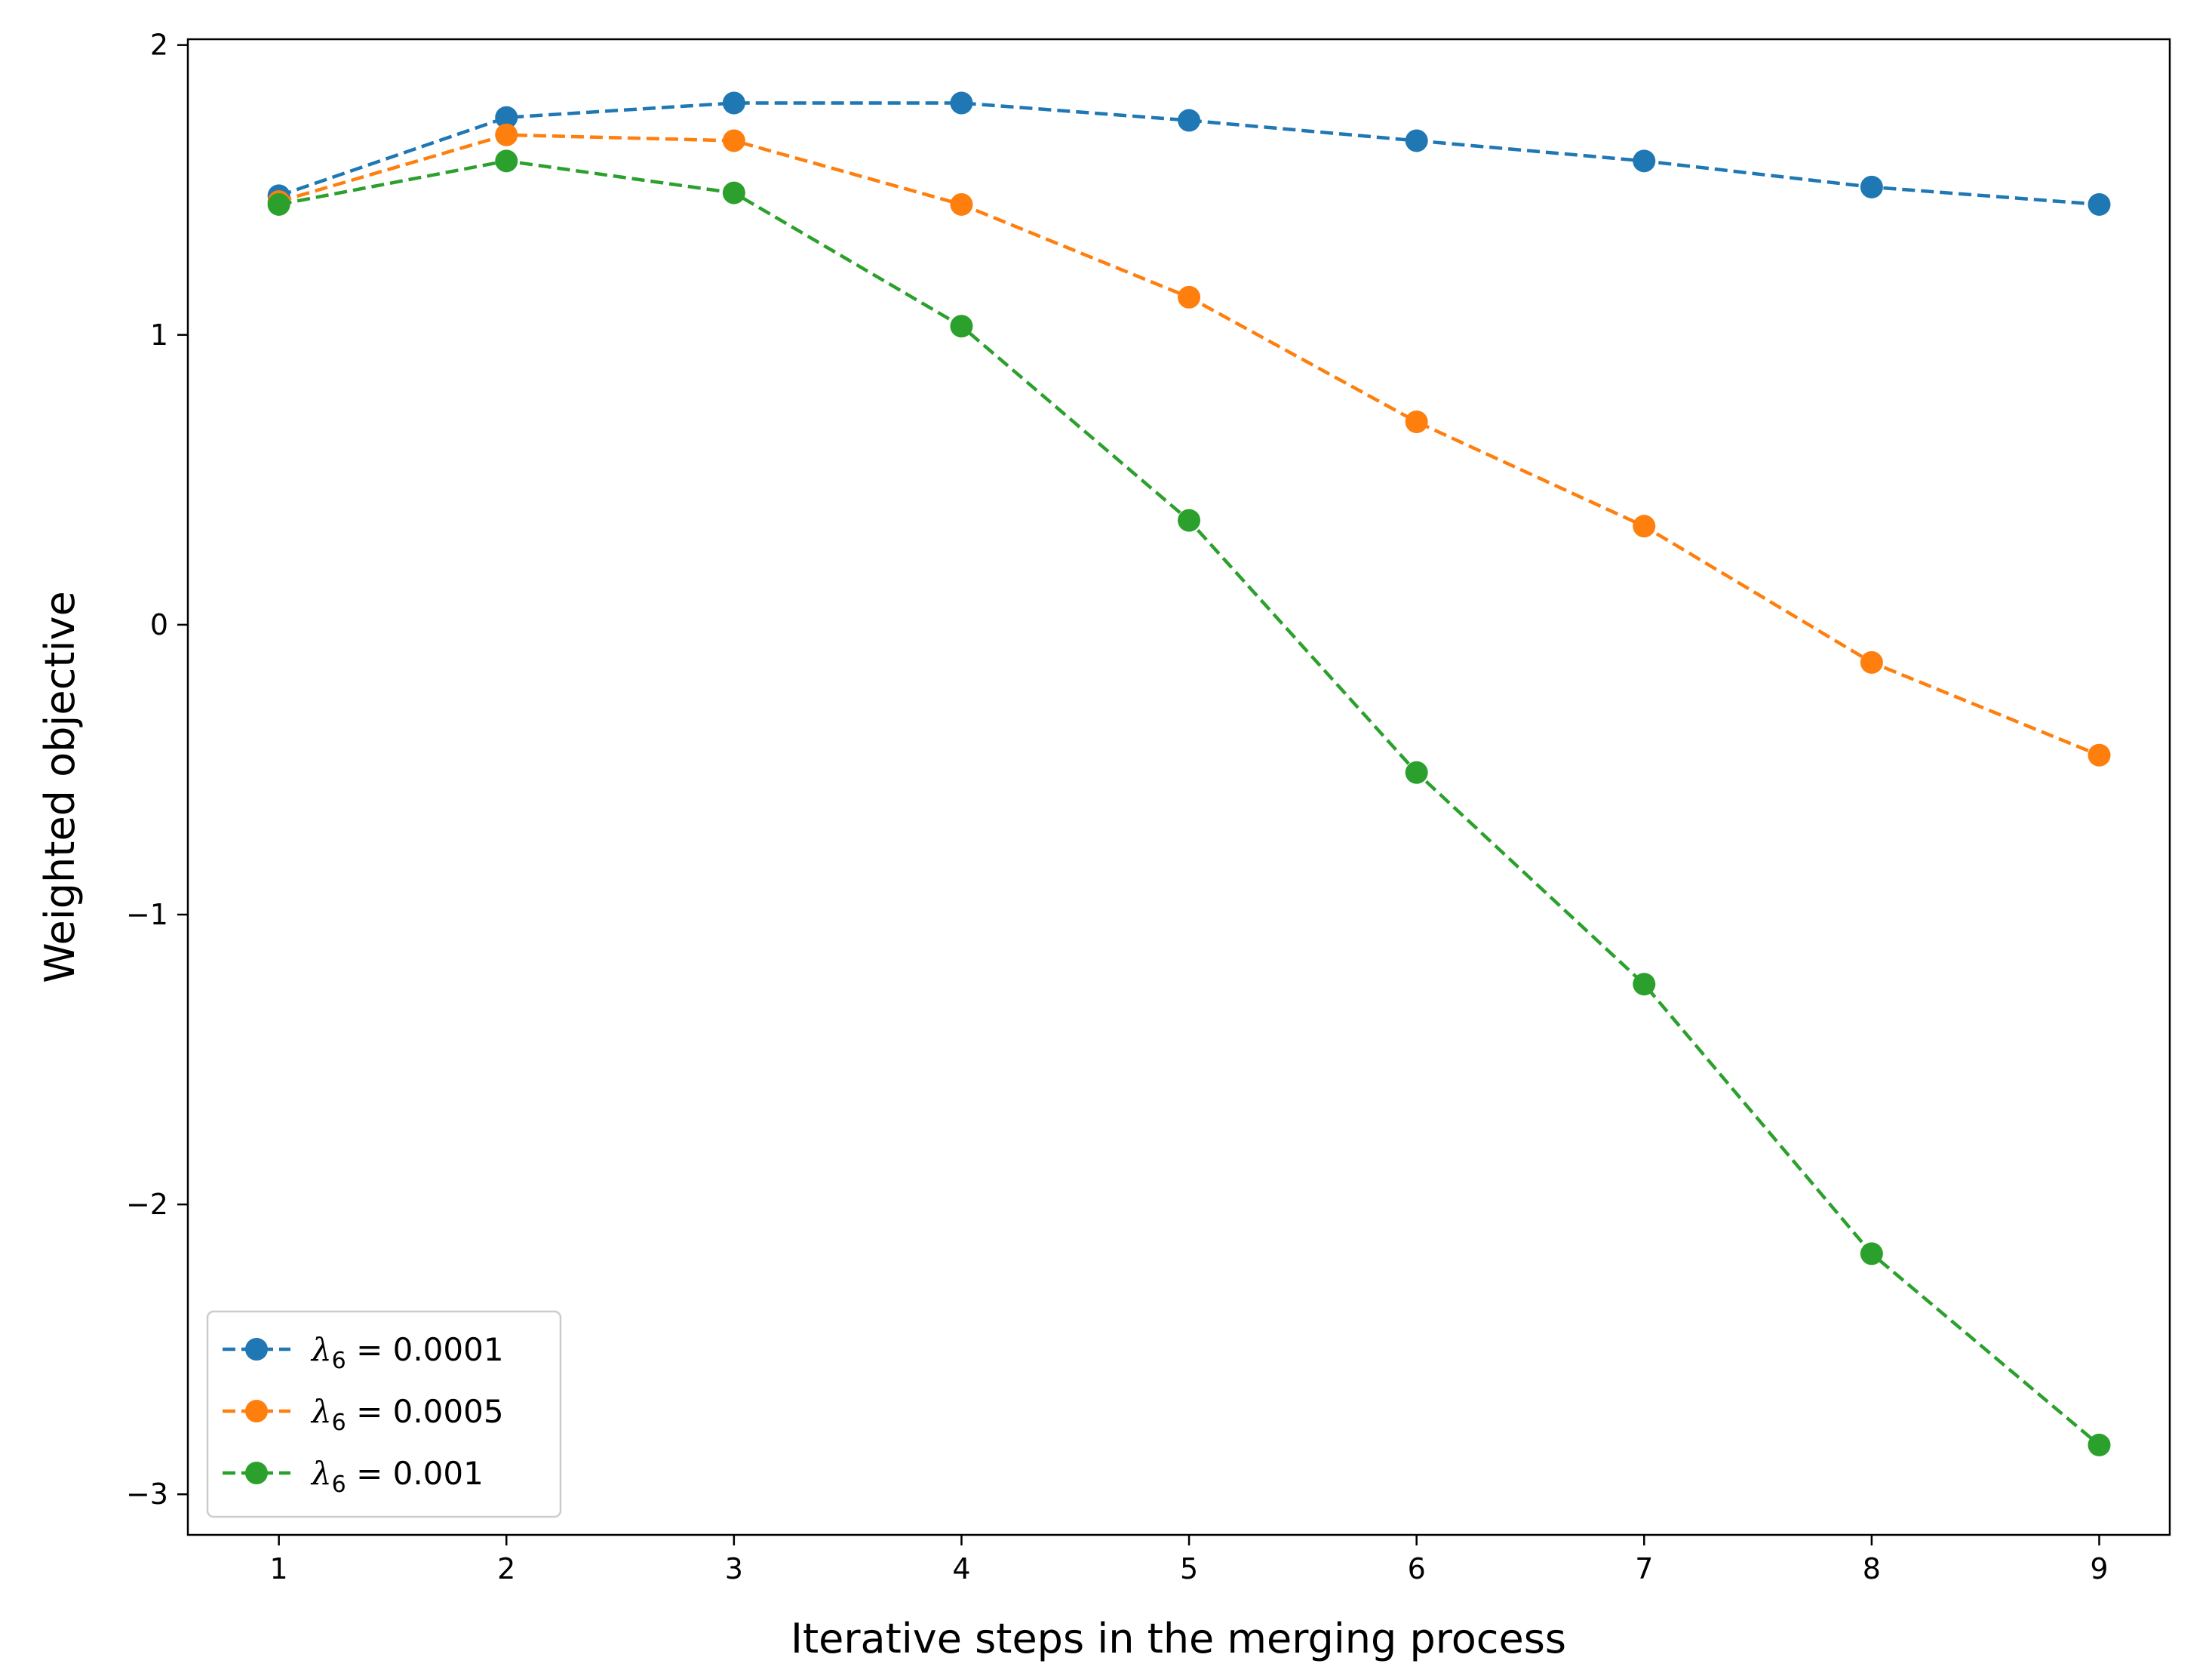 This screenshot has width=2212, height=1679. I want to click on y-tick-label: −2, so click(147, 1204).